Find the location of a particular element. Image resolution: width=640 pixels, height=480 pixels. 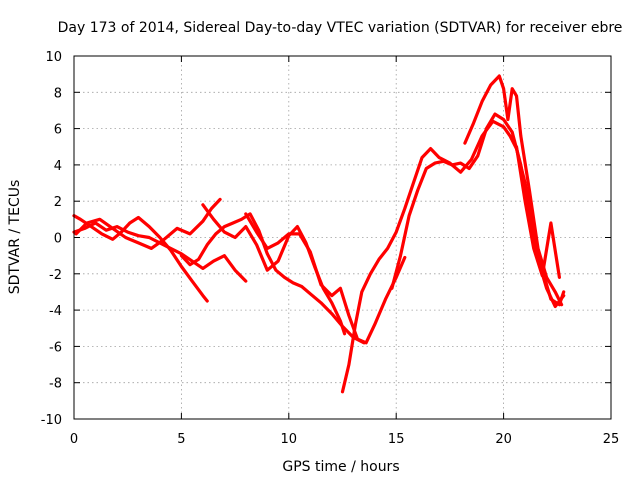

x-tick-labels: 0 5 10 15 20 25 is located at coordinates (344, 439).